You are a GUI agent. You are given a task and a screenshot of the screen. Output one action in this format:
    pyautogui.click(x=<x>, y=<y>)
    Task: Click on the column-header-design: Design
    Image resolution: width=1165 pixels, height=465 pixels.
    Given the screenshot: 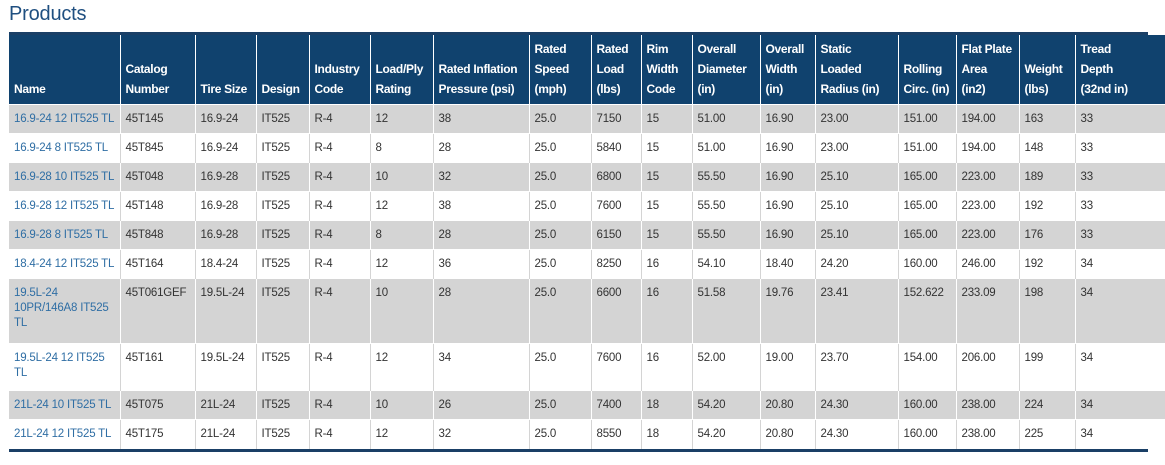 What is the action you would take?
    pyautogui.click(x=283, y=70)
    